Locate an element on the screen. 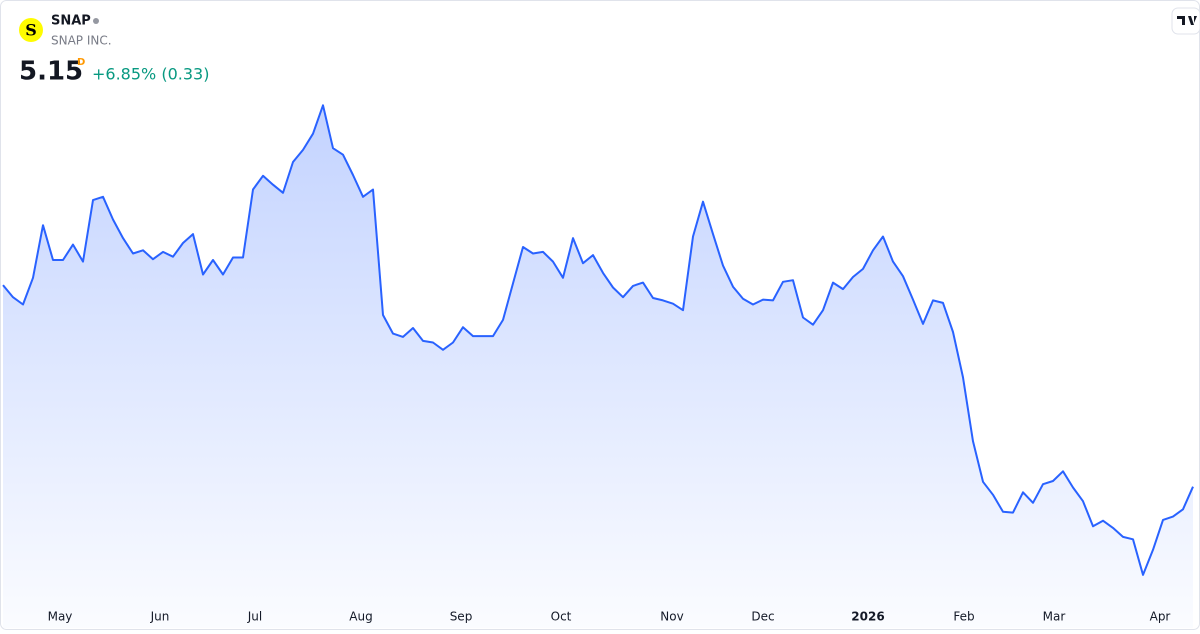 This screenshot has height=634, width=1200. logo-letter: S is located at coordinates (31, 30).